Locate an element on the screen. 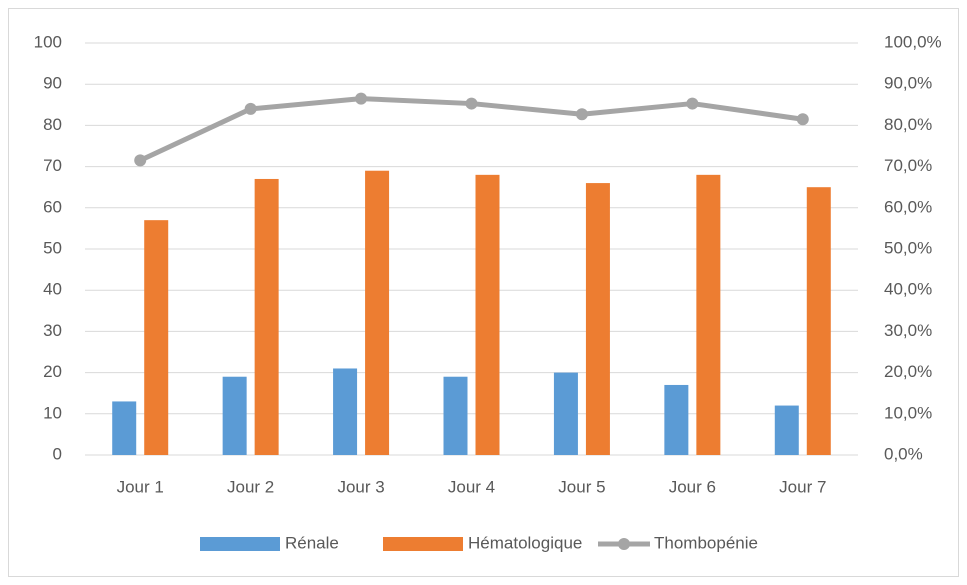  y-tick-label: 70 is located at coordinates (52, 165).